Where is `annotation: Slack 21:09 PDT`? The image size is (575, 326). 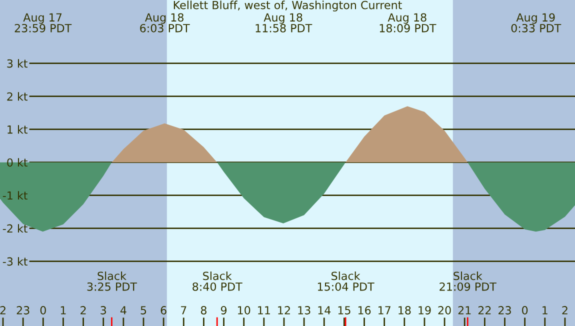
annotation: Slack 21:09 PDT is located at coordinates (468, 281).